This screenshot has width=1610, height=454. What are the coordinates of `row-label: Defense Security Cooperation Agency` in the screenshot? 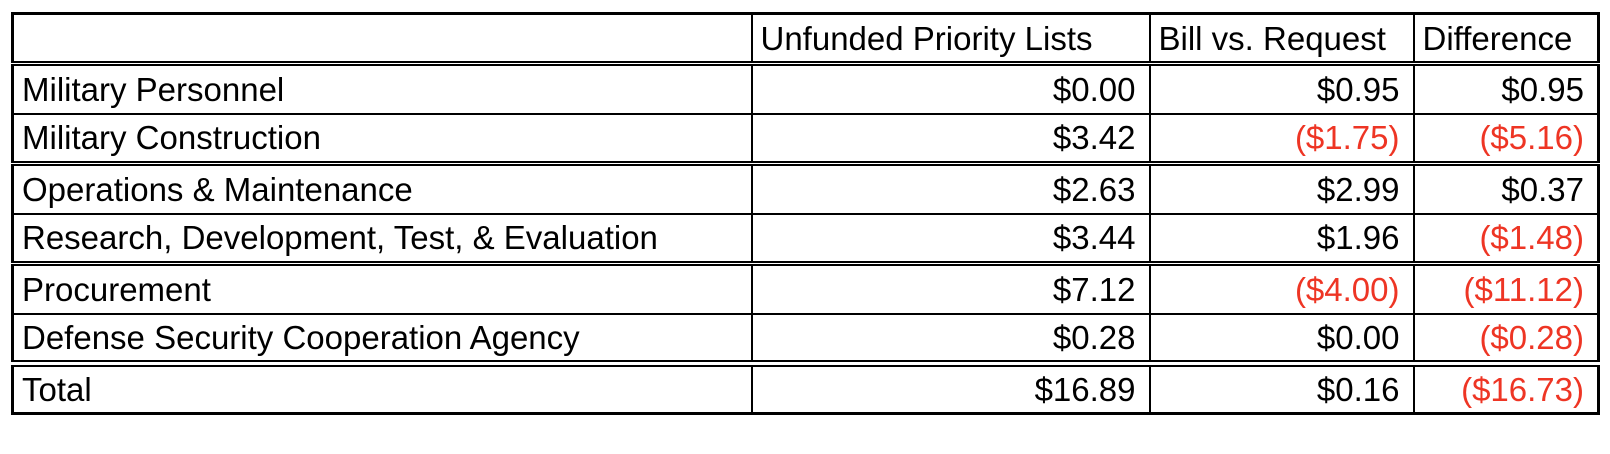 It's located at (382, 339).